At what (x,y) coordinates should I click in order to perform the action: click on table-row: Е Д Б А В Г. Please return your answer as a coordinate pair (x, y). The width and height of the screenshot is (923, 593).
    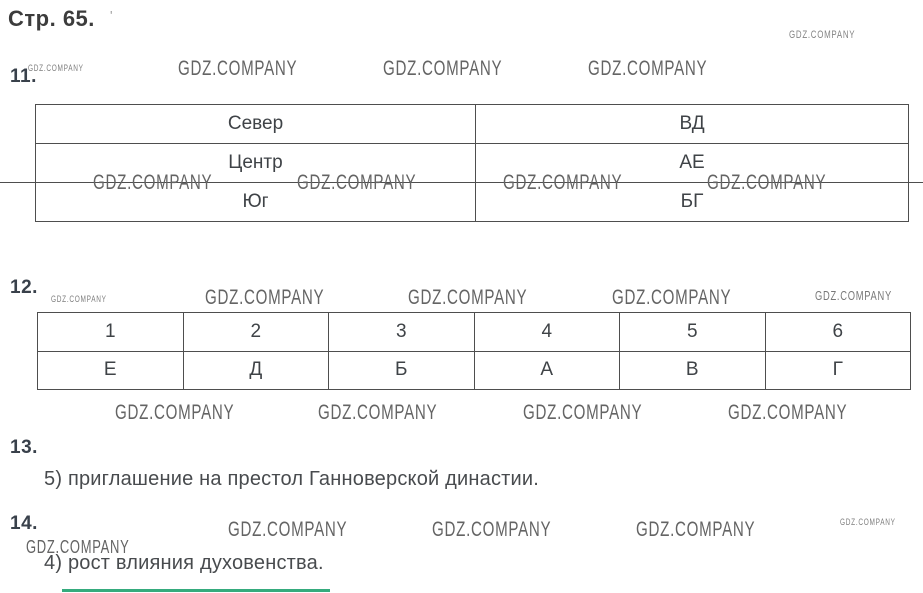
    Looking at the image, I should click on (474, 369).